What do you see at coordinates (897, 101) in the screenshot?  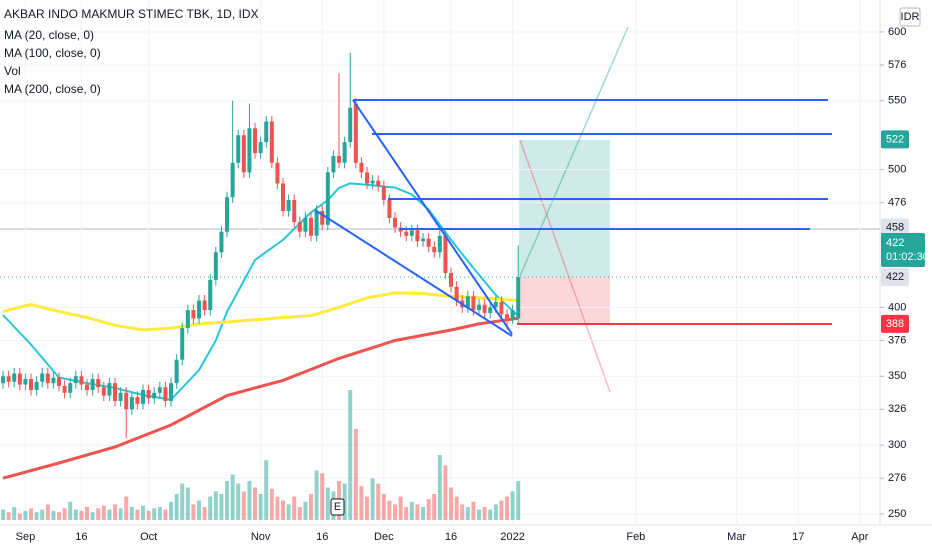 I see `y-tick-label: 550` at bounding box center [897, 101].